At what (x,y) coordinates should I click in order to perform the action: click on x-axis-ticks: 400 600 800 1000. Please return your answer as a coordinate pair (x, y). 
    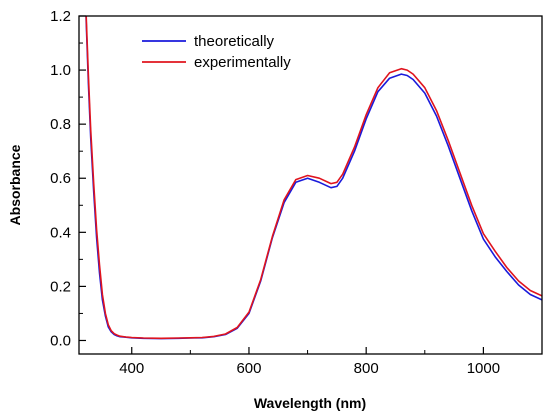
    Looking at the image, I should click on (331, 362).